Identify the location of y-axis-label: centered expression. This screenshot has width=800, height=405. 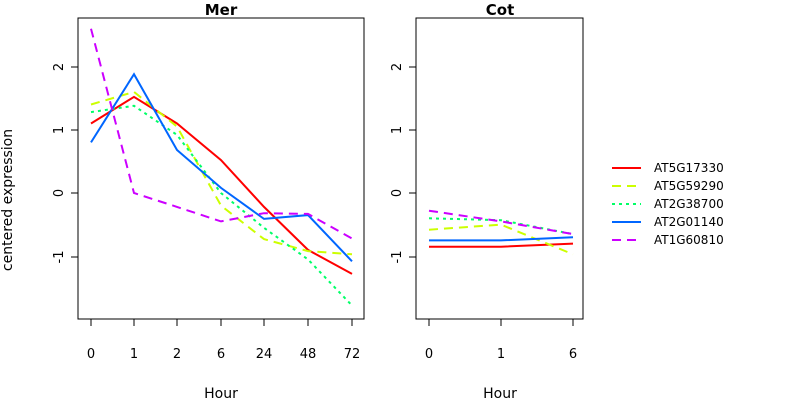
(8, 200).